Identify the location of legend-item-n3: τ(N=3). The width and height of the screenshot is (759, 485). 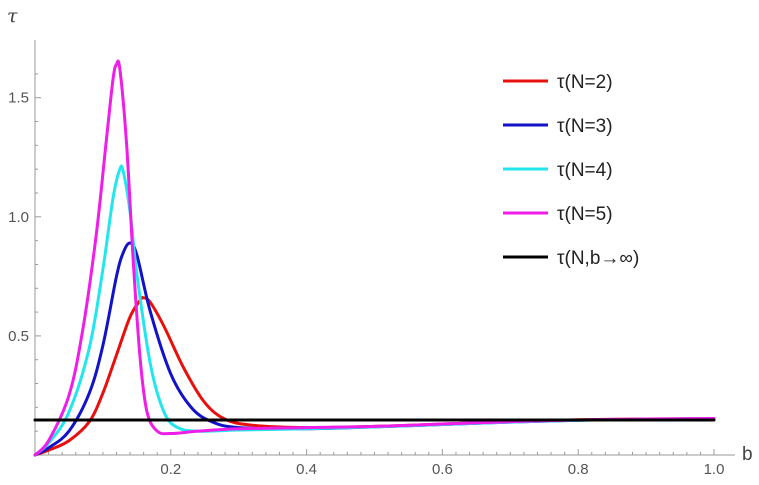
(558, 126).